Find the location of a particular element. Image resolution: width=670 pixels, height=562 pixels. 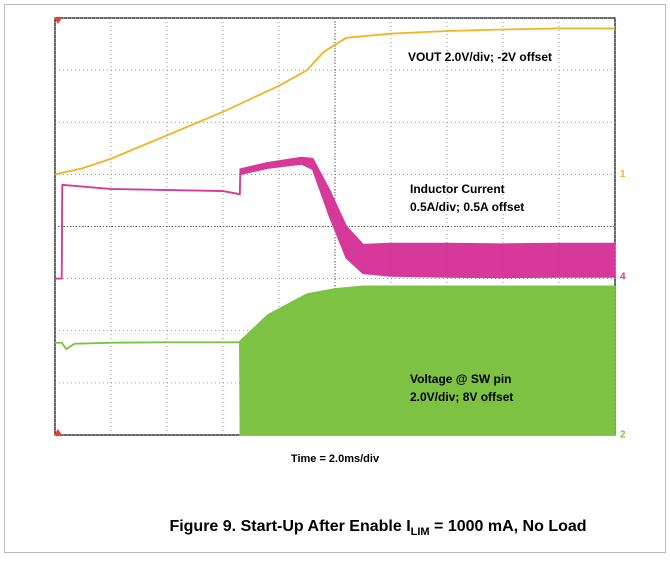

x-axis-label: Time = 2.0ms/div is located at coordinates (335, 459).